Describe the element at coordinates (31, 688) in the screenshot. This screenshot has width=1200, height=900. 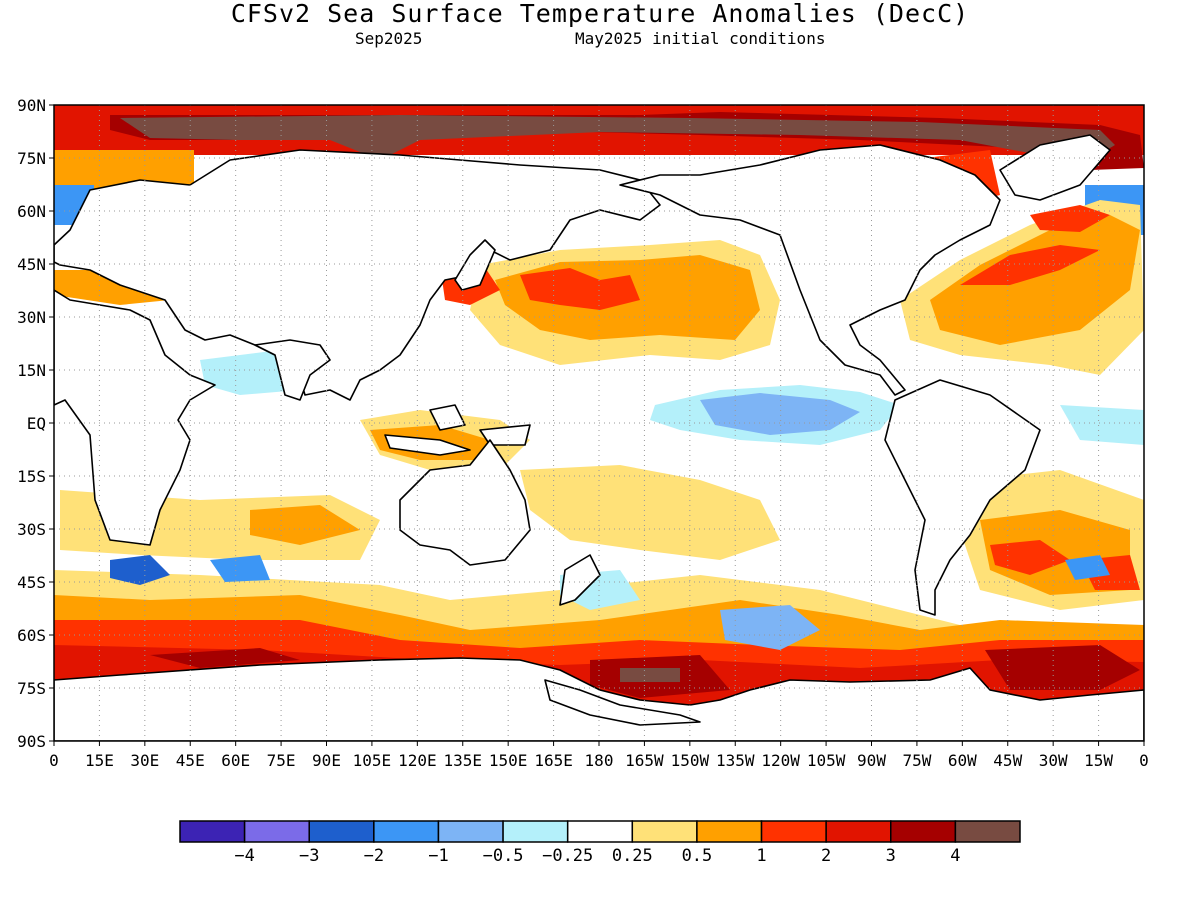
I see `lat-tick-label: 75S` at that location.